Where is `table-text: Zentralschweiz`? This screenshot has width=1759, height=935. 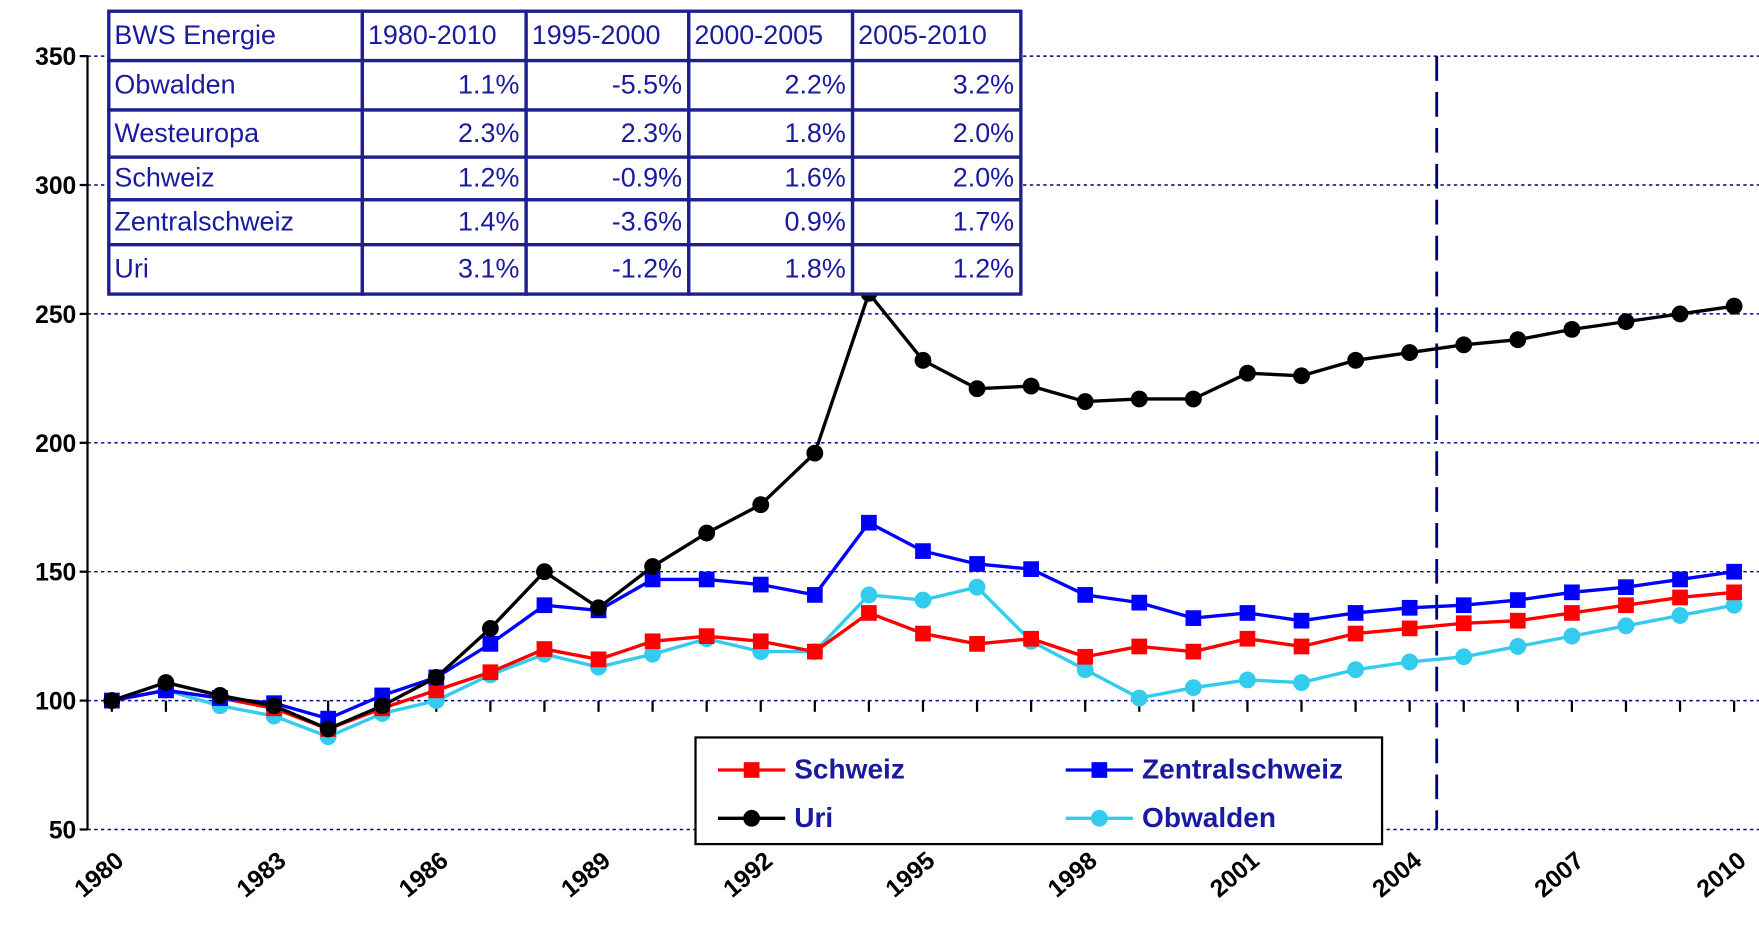 table-text: Zentralschweiz is located at coordinates (203, 221).